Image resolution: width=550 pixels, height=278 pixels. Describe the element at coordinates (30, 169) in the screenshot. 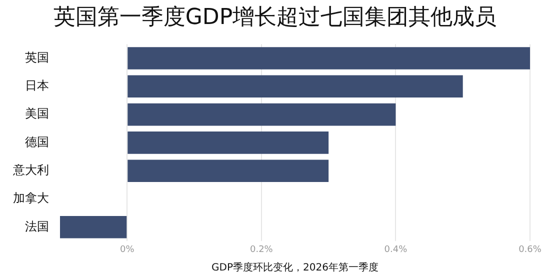

I see `y-tick-label: 意大利` at that location.